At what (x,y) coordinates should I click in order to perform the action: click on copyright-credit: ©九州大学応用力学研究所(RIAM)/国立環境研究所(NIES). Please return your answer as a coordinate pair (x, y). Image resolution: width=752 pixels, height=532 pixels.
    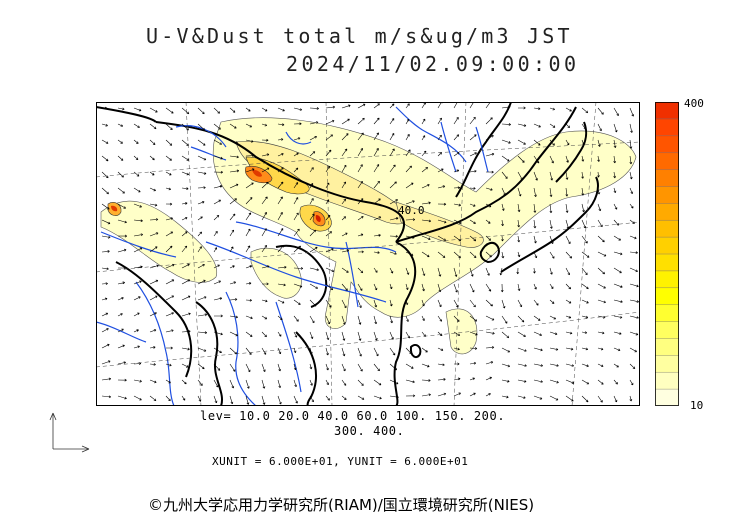
    Looking at the image, I should click on (341, 505).